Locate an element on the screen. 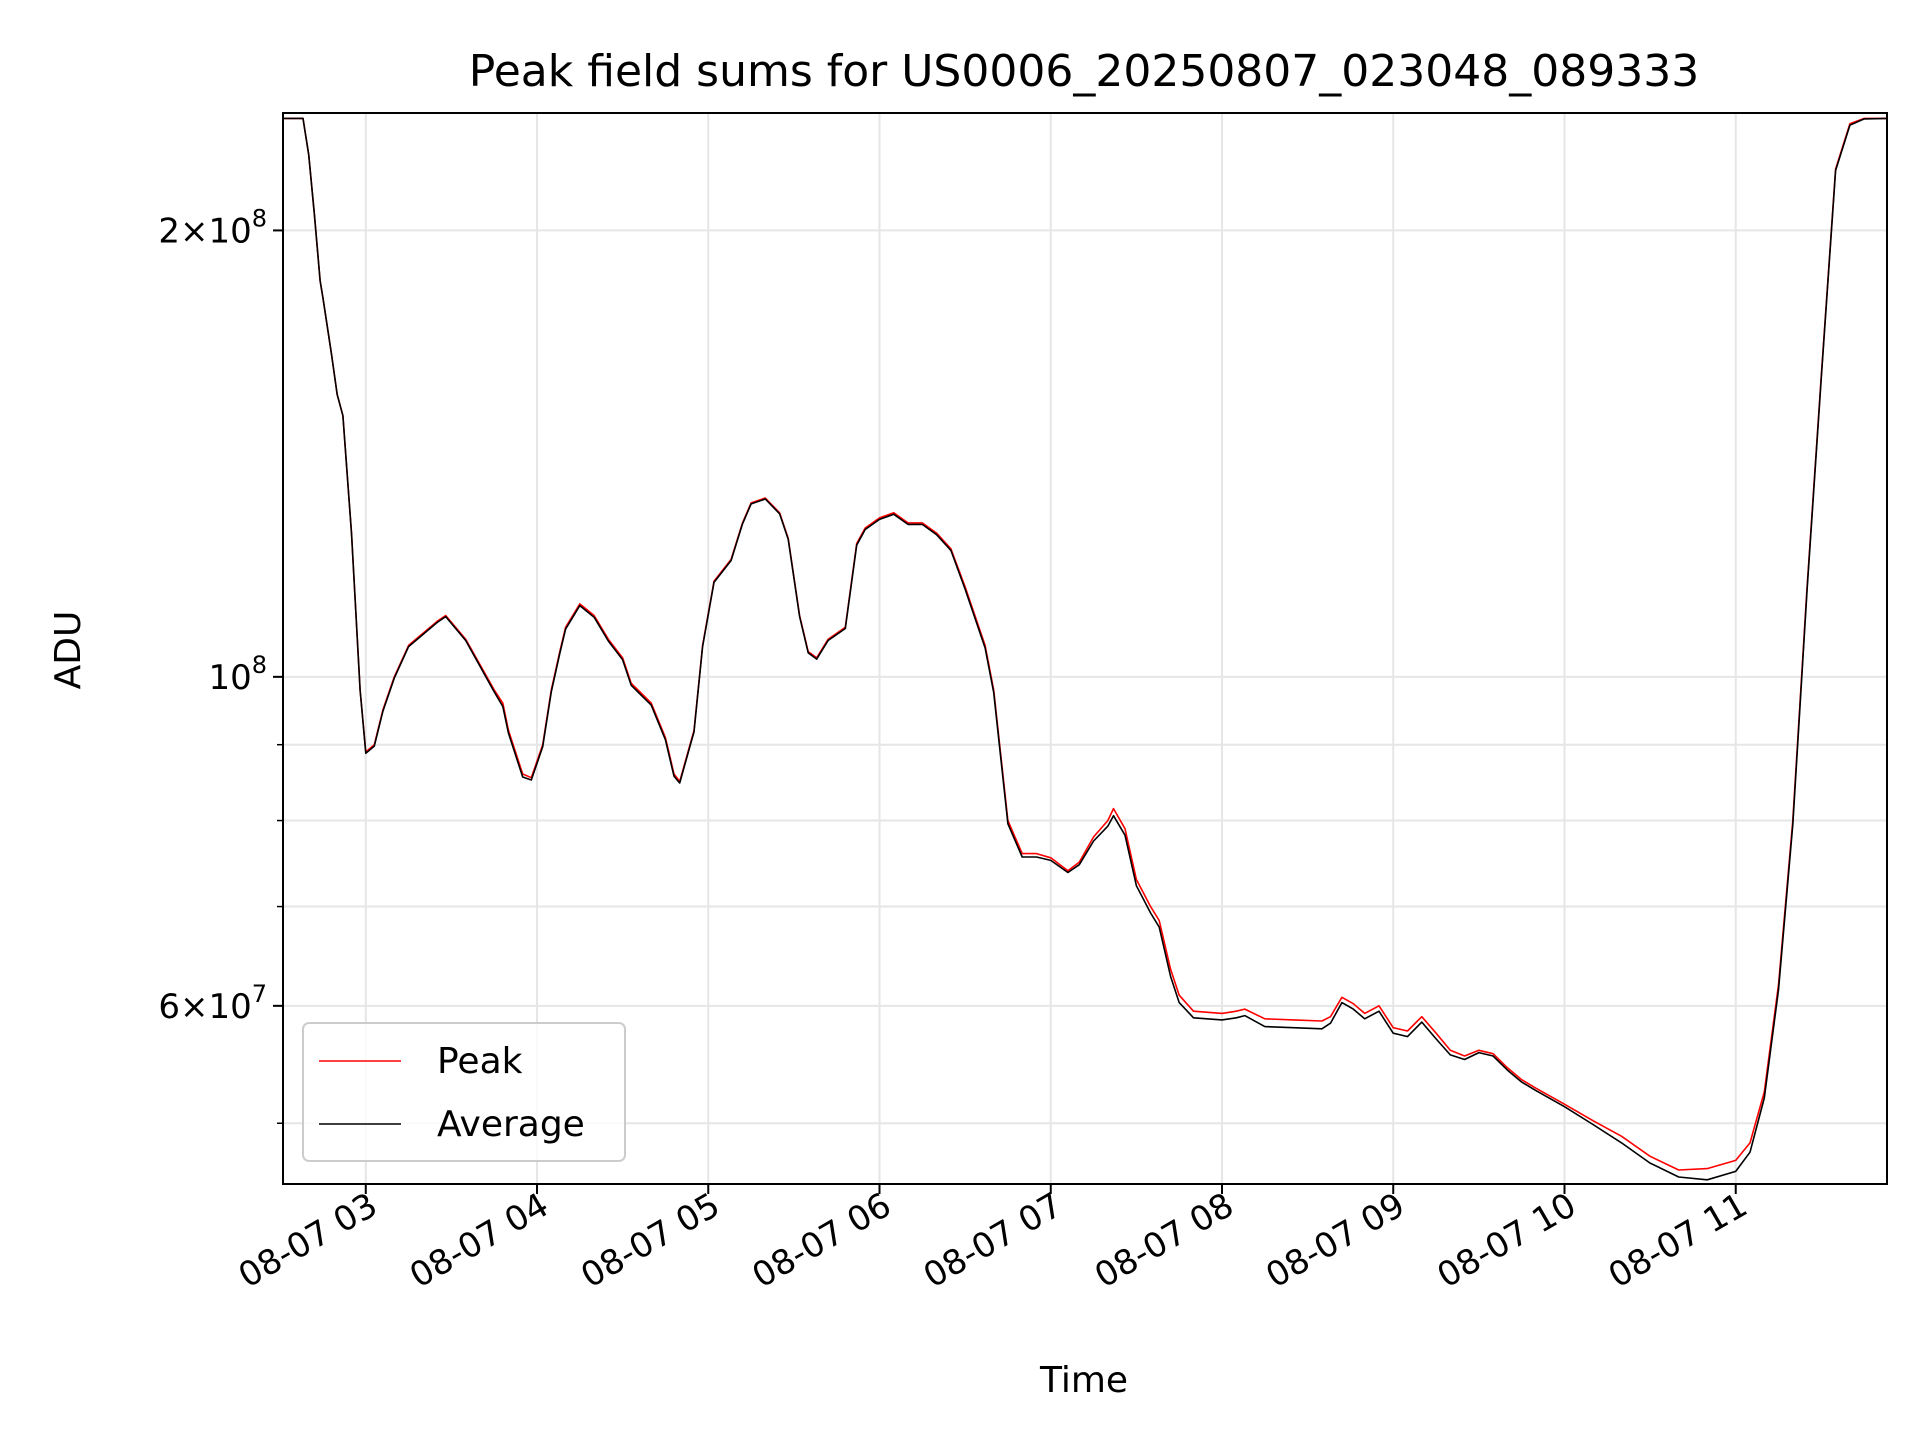 The image size is (1920, 1440). y-tick-label: 2×108 is located at coordinates (212, 227).